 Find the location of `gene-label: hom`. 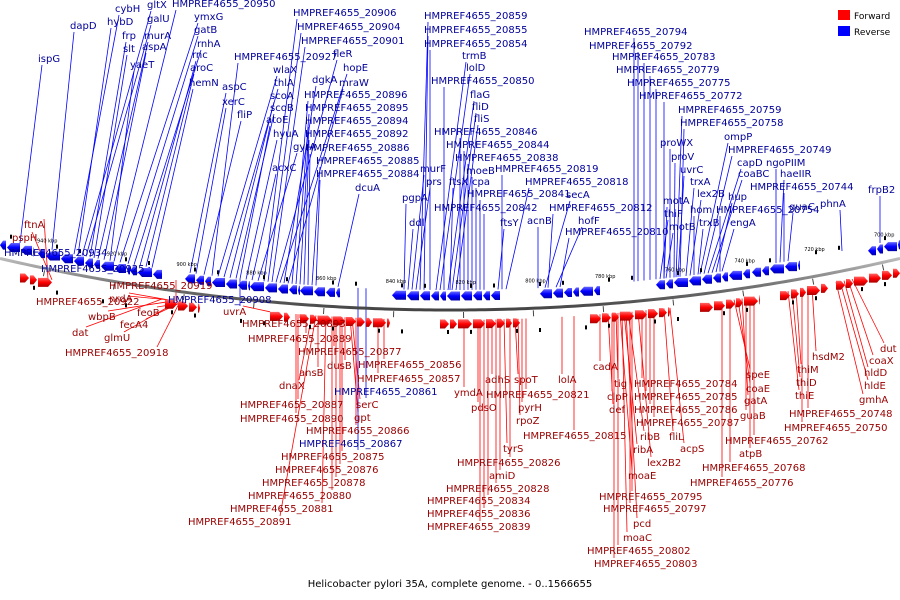

gene-label: hom is located at coordinates (701, 210).